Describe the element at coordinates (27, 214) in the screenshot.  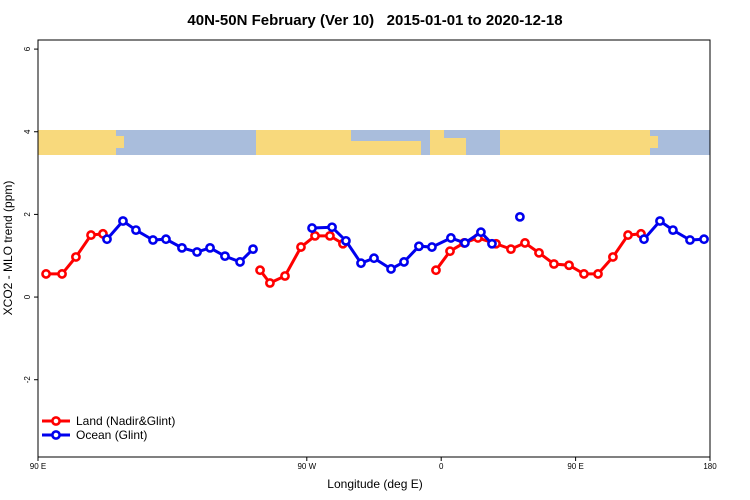
I see `y-tick-label: 2` at that location.